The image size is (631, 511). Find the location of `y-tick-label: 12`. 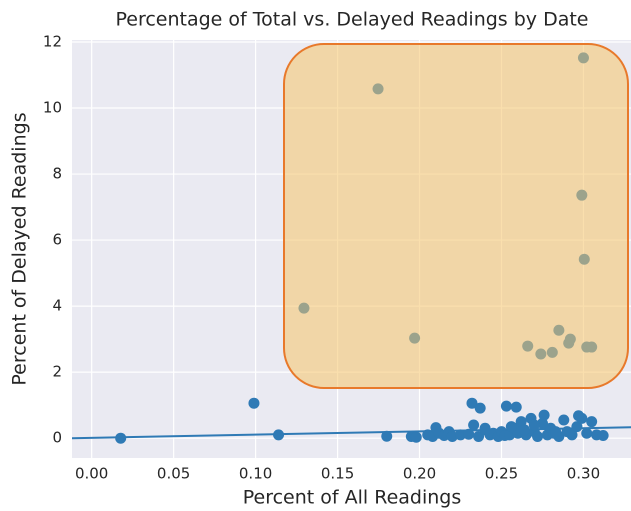

y-tick-label: 12 is located at coordinates (52, 41).